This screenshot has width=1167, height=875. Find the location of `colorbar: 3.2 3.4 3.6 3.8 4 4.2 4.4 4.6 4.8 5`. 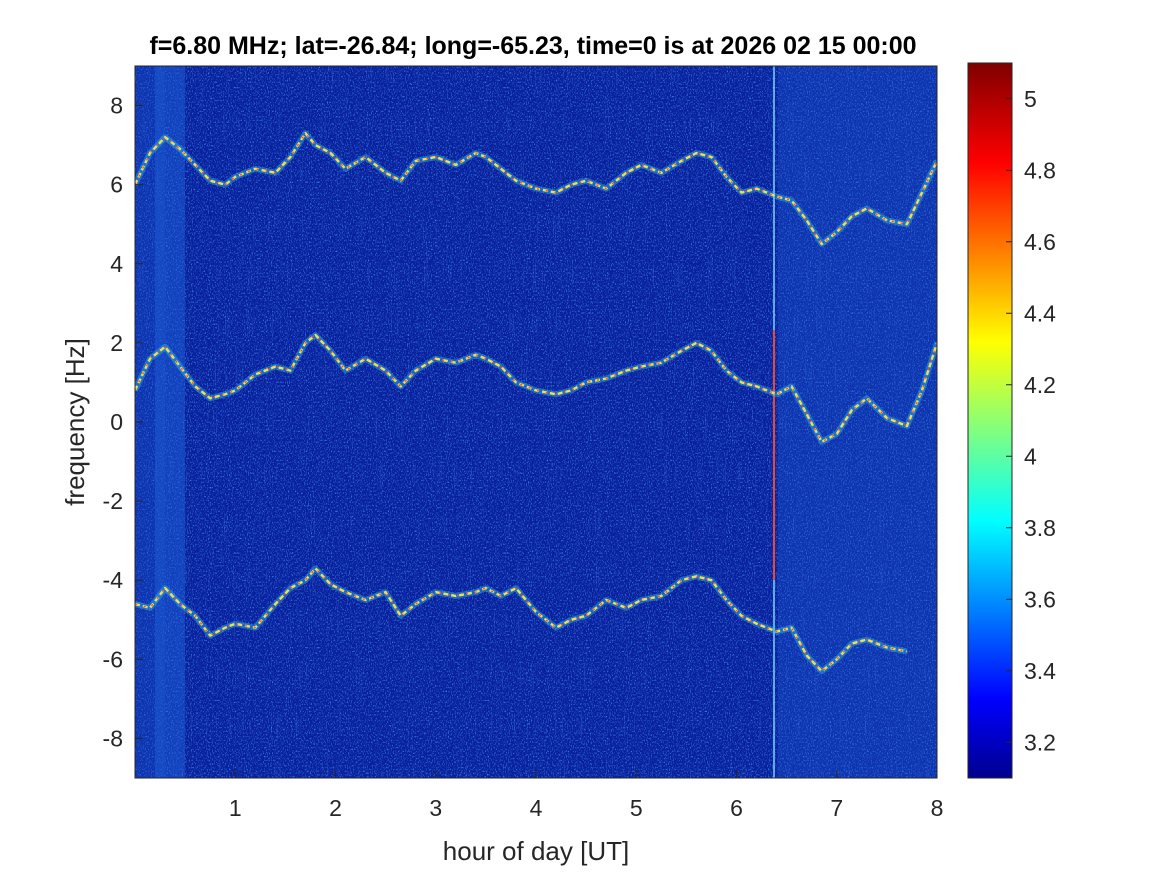

colorbar: 3.2 3.4 3.6 3.8 4 4.2 4.4 4.6 4.8 5 is located at coordinates (1011, 420).